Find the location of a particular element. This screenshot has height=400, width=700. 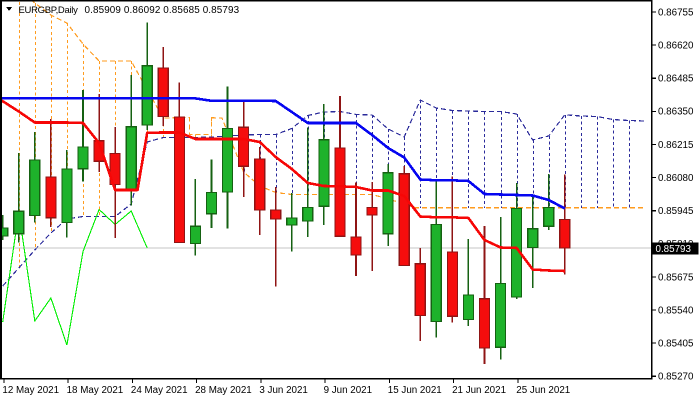

svg-text:0.85909 0.86092 0.85685 0.8579: 0.85909 0.86092 0.85685 0.85793 is located at coordinates (162, 10).